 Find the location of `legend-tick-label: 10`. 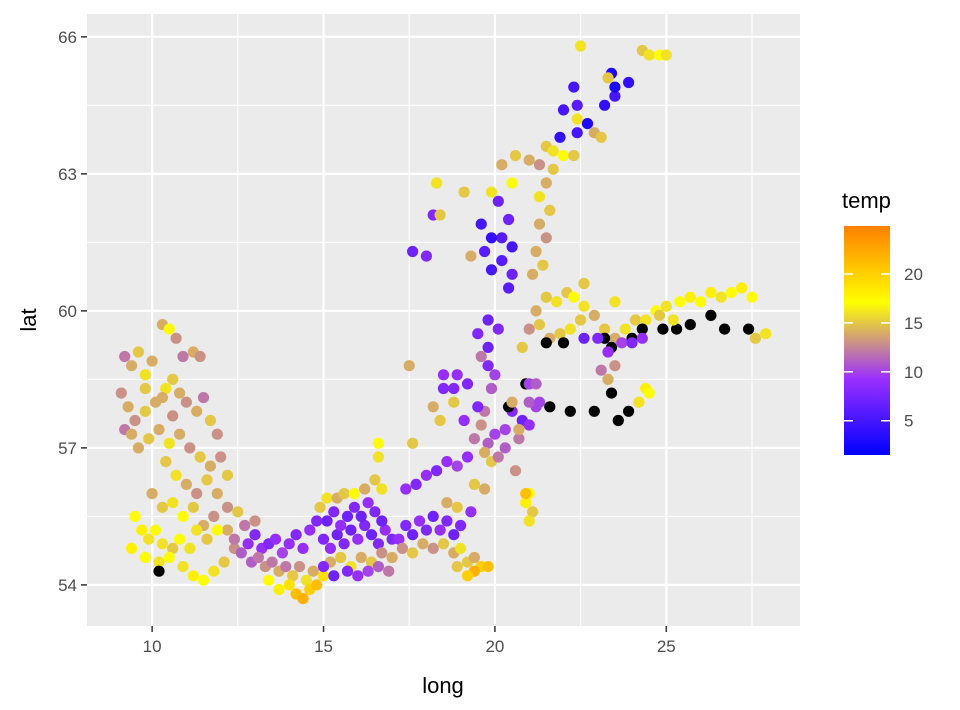

legend-tick-label: 10 is located at coordinates (913, 372).